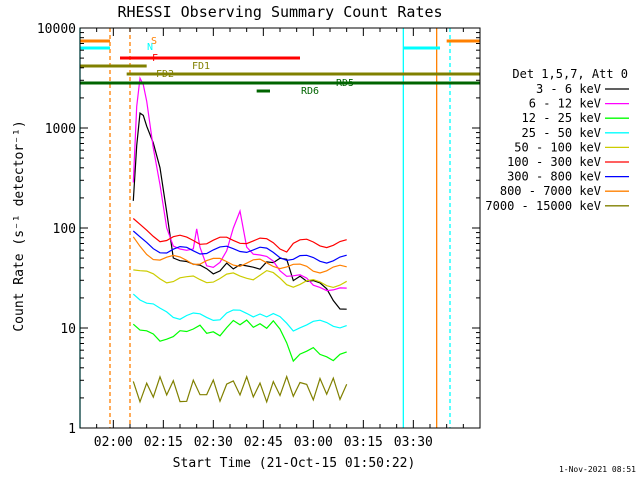 This screenshot has width=640, height=480. What do you see at coordinates (154, 41) in the screenshot?
I see `flag-label-s: S` at bounding box center [154, 41].